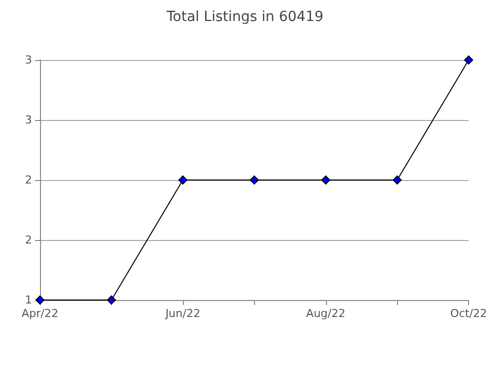 Image resolution: width=490 pixels, height=380 pixels. I want to click on x-tick-label: Oct/22, so click(469, 313).